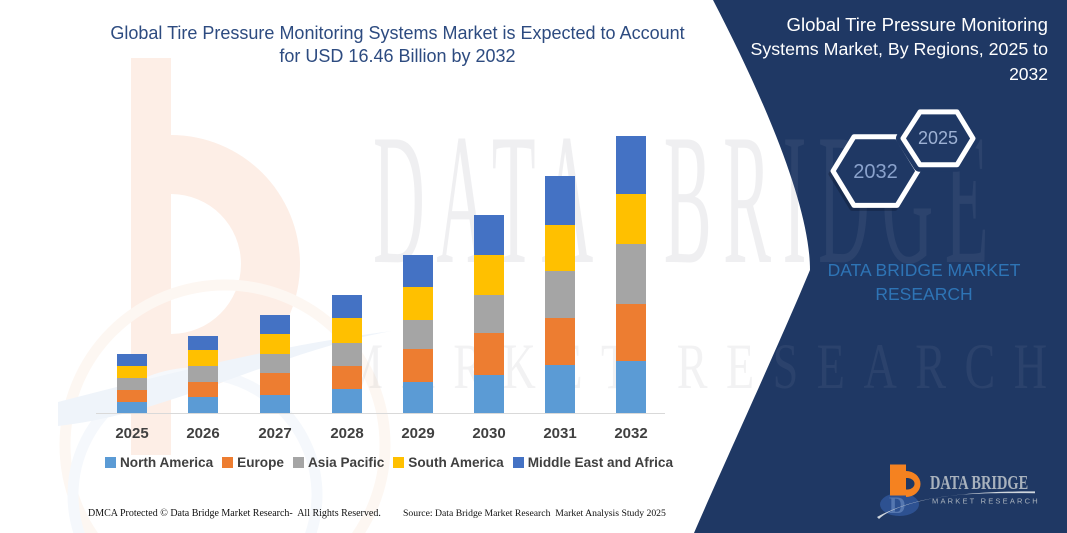 The image size is (1067, 533). What do you see at coordinates (986, 501) in the screenshot?
I see `svg-text: MARKET RESEARCH` at bounding box center [986, 501].